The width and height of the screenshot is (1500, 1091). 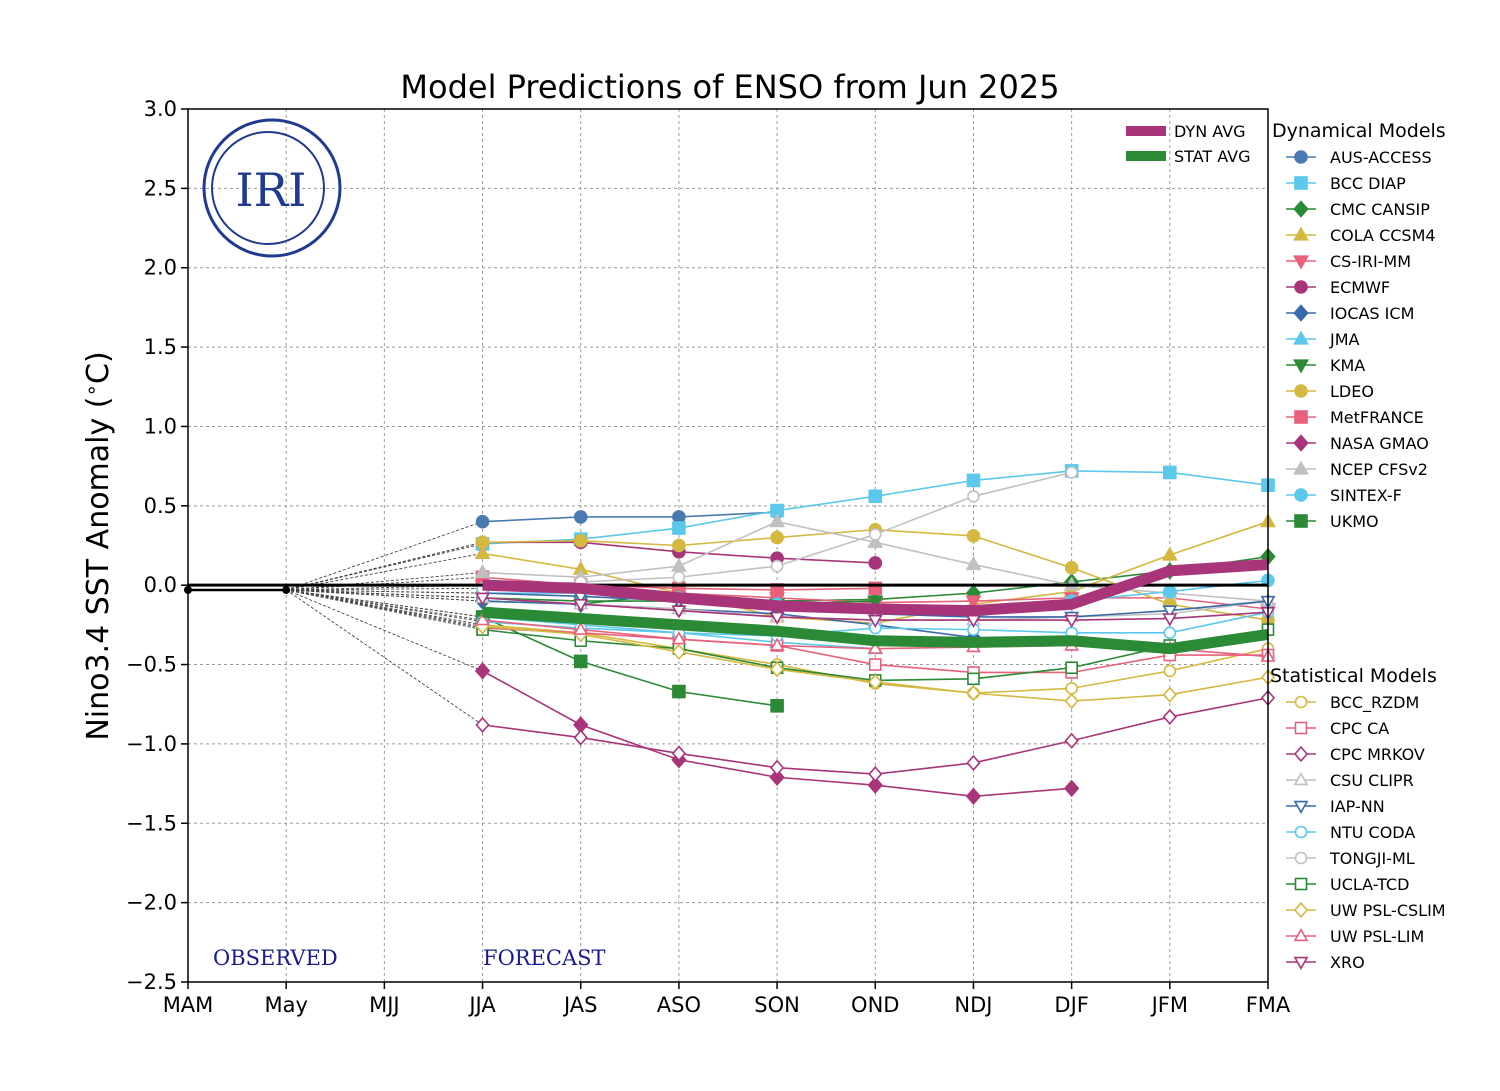 I want to click on x-tick-label: JJA, so click(x=481, y=1005).